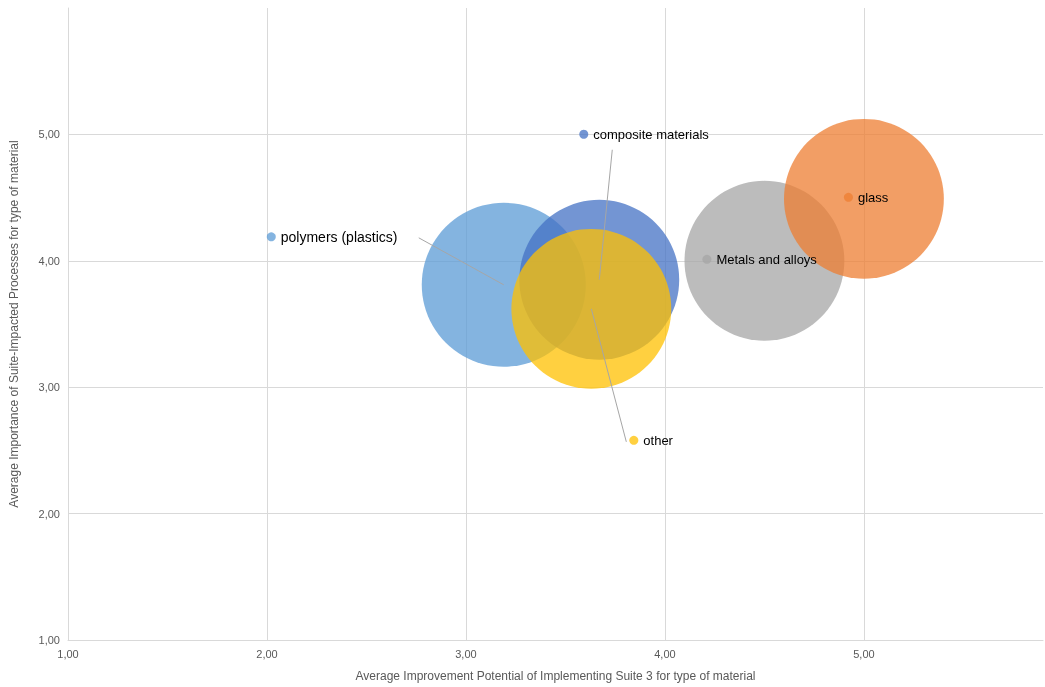  I want to click on x-axis-title: Average Improvement Potential of Implementing Suite 3 for type of material, so click(555, 676).